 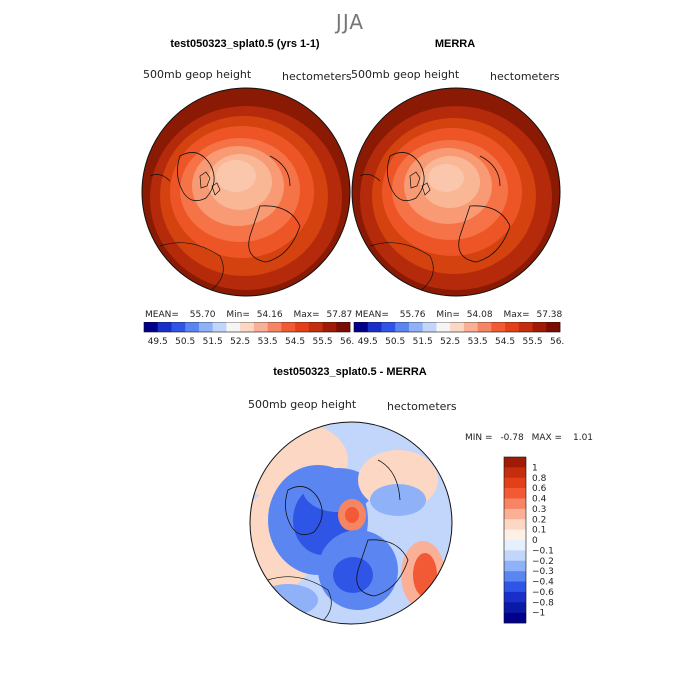 I want to click on panel2-min-value: 54.08, so click(x=479, y=315).